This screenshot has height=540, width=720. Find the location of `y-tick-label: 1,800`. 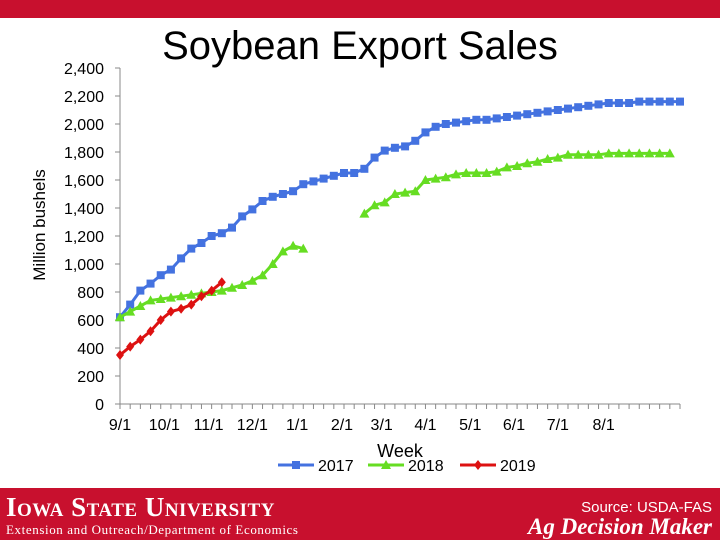

y-tick-label: 1,800 is located at coordinates (84, 153).